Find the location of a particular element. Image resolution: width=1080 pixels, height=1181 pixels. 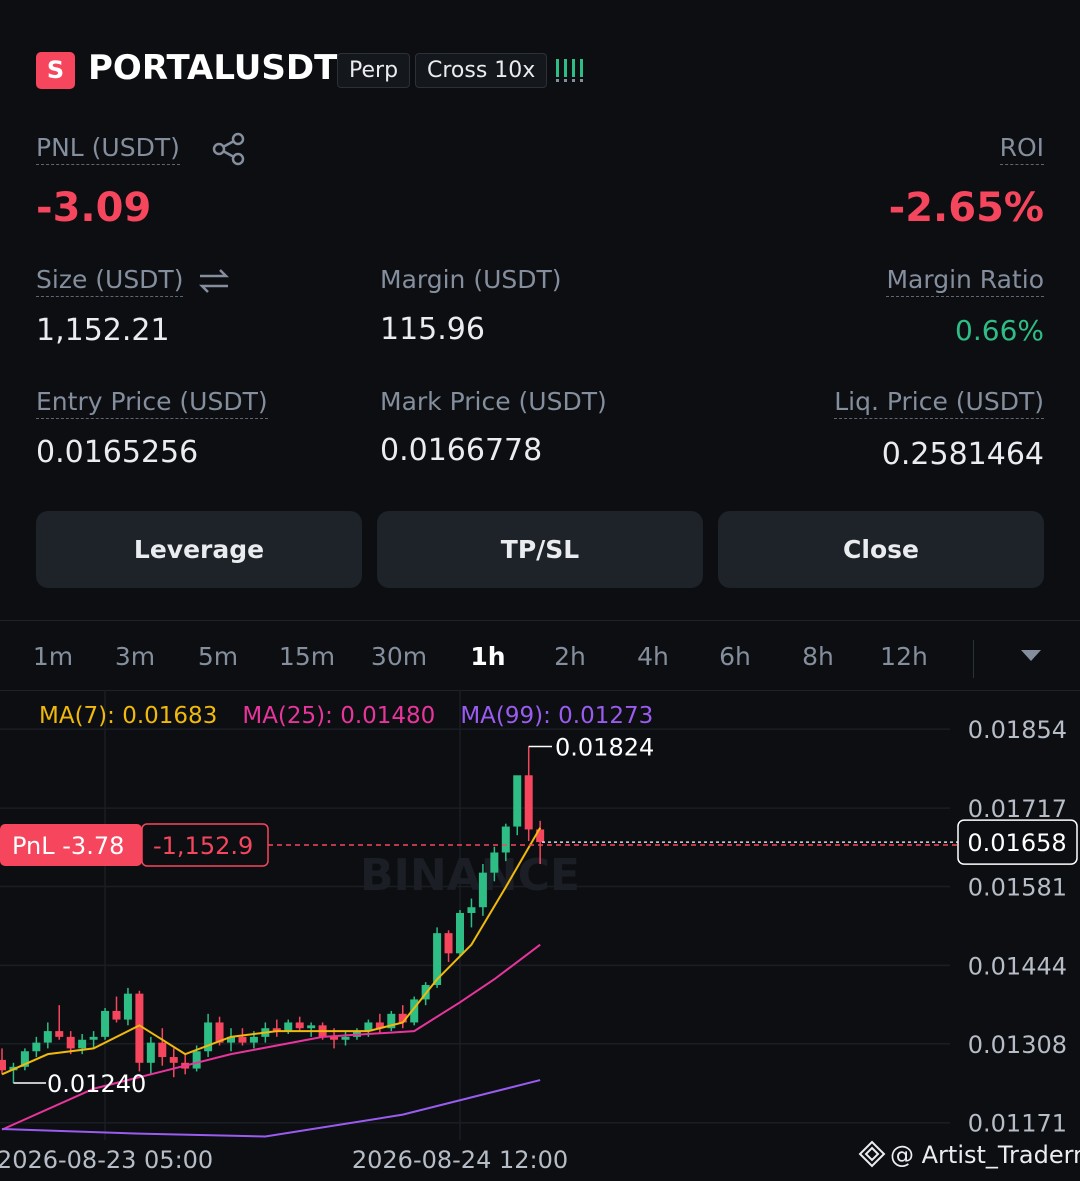

share-icon is located at coordinates (229, 149).